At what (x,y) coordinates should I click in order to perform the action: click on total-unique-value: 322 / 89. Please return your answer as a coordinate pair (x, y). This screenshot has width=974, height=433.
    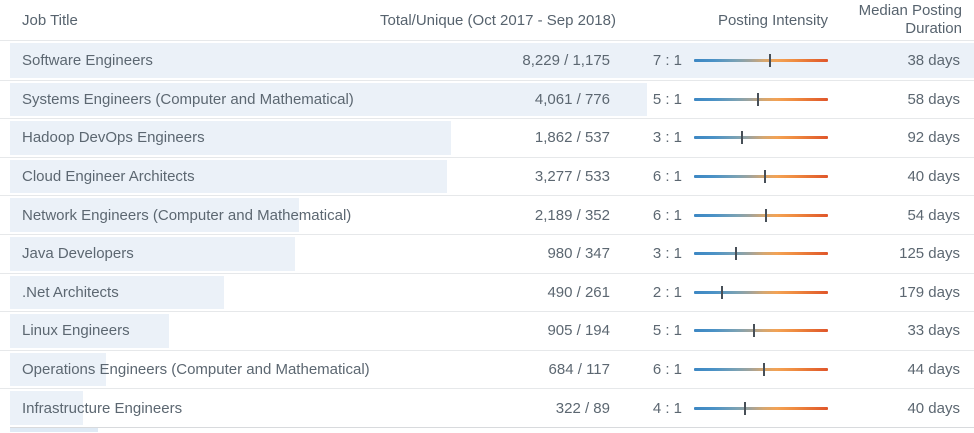
    Looking at the image, I should click on (582, 408).